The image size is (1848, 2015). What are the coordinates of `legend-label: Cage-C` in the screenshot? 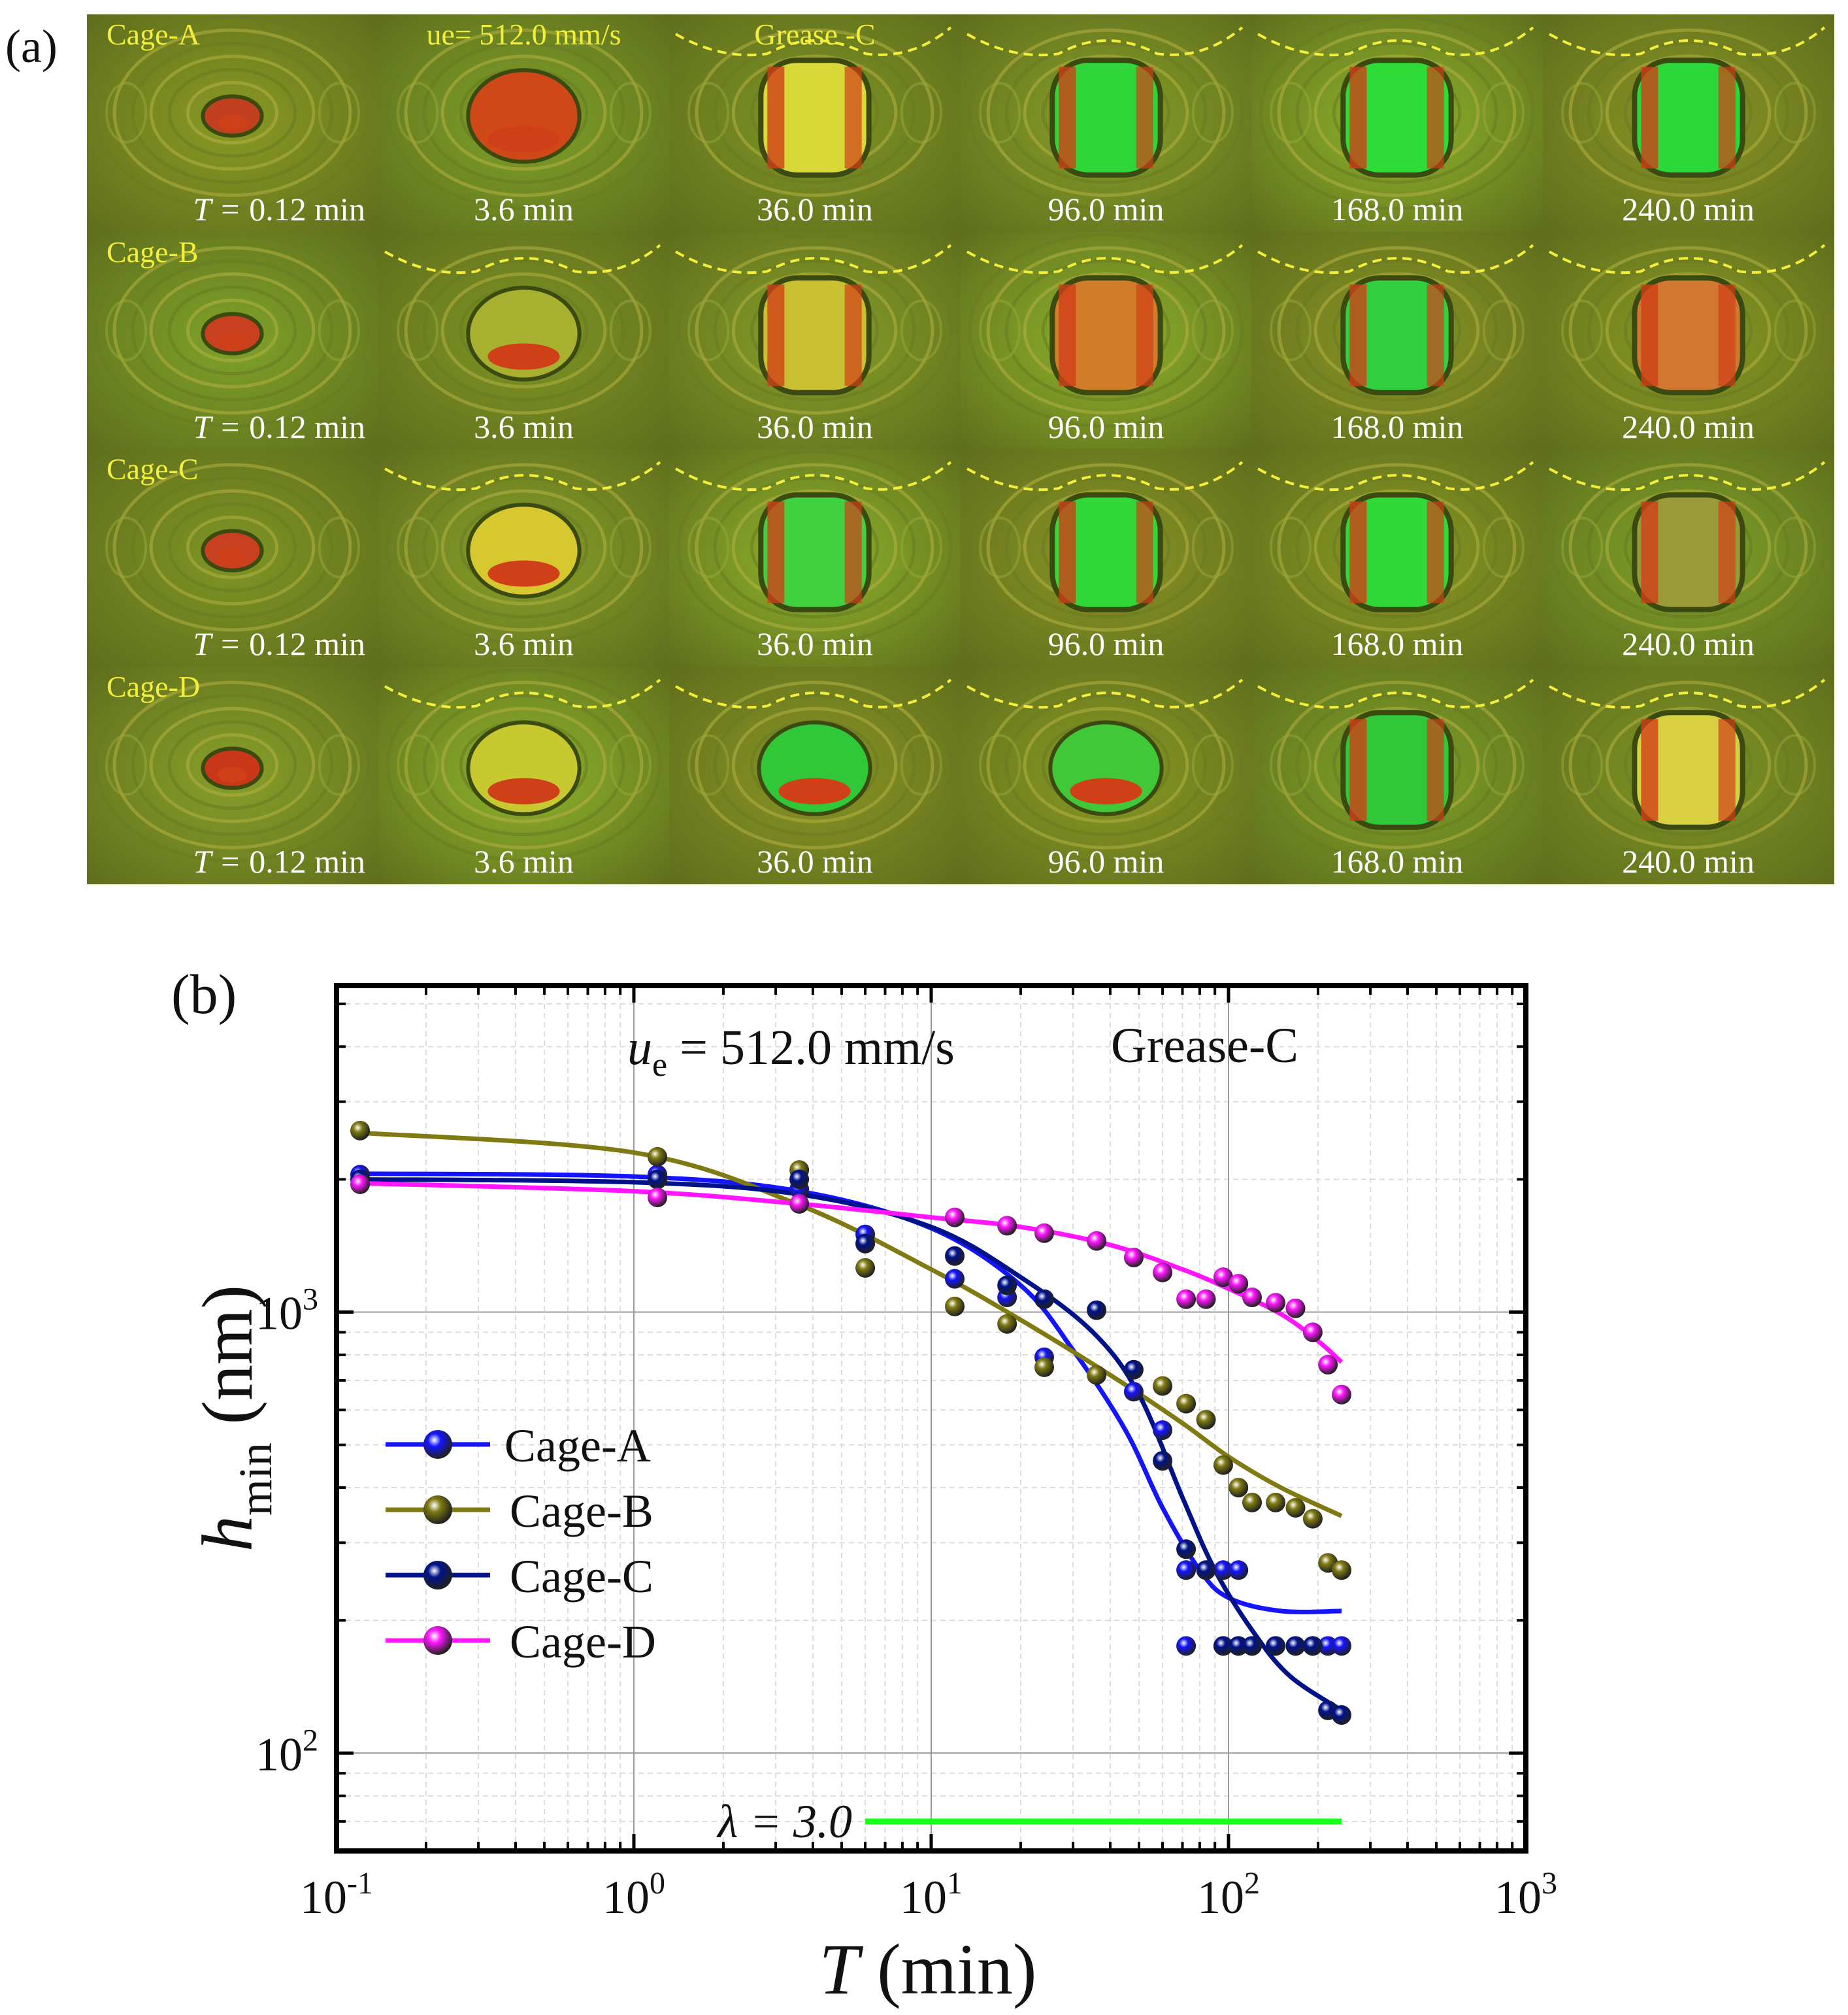 It's located at (581, 1576).